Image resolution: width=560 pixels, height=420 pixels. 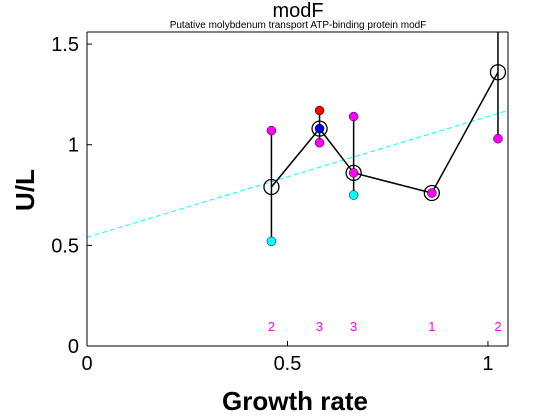 I want to click on y-tick-label: 1.5, so click(x=65, y=45).